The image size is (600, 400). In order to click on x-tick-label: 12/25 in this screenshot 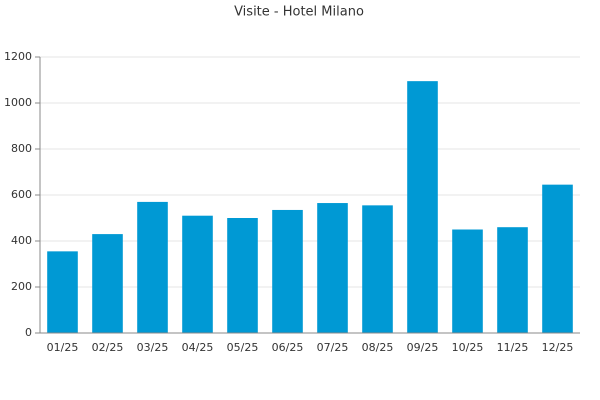, I will do `click(558, 347)`.